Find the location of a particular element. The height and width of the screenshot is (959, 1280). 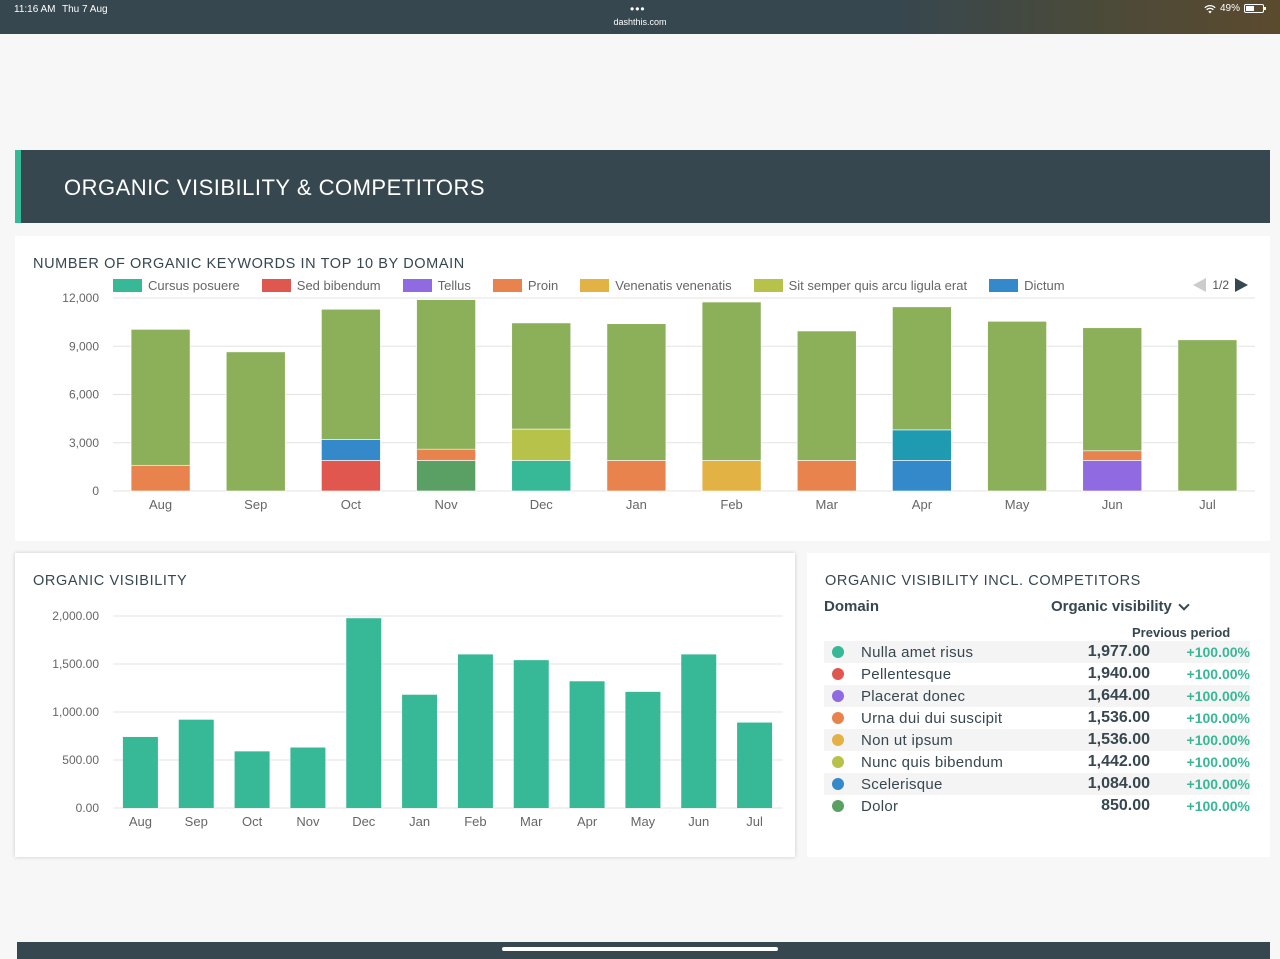

competitor-value: 1,940.00 is located at coordinates (1118, 673).